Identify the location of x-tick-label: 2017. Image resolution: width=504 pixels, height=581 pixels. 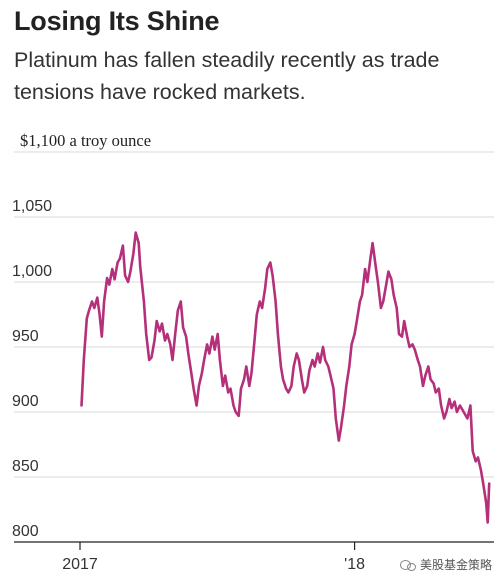
(80, 564).